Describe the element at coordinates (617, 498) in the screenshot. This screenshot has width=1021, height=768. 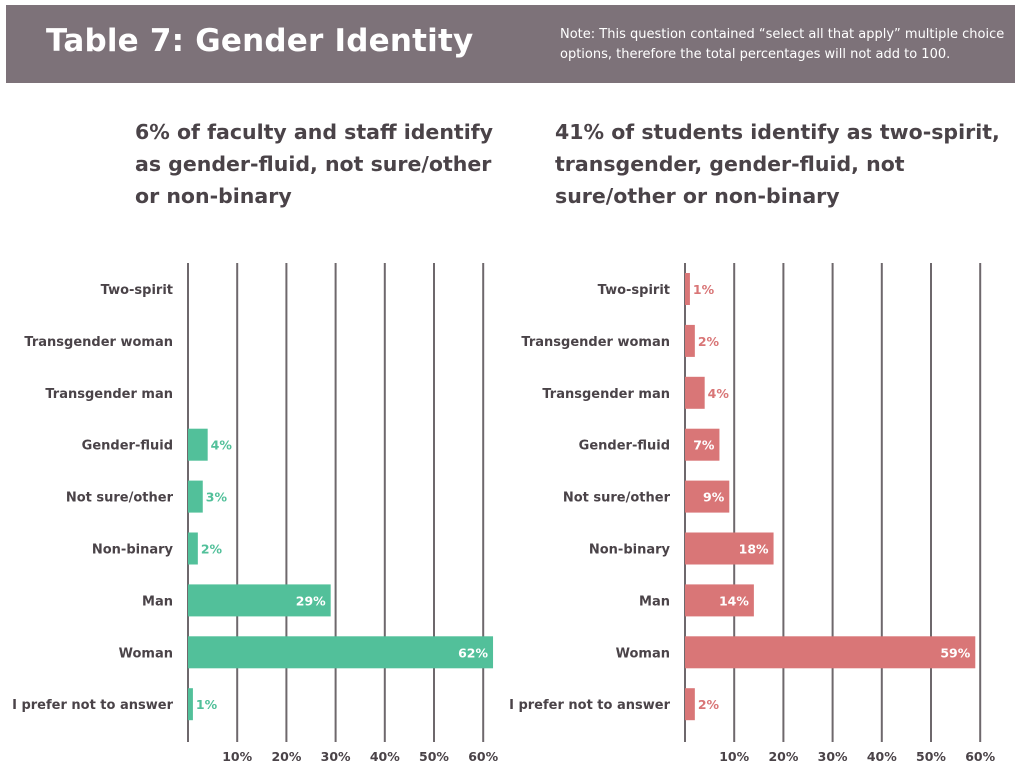
I see `students-category-label: Not sure/other` at that location.